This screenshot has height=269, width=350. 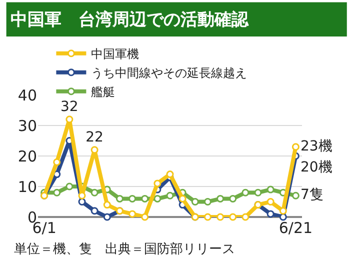 I want to click on data-label: 23機, so click(x=316, y=146).